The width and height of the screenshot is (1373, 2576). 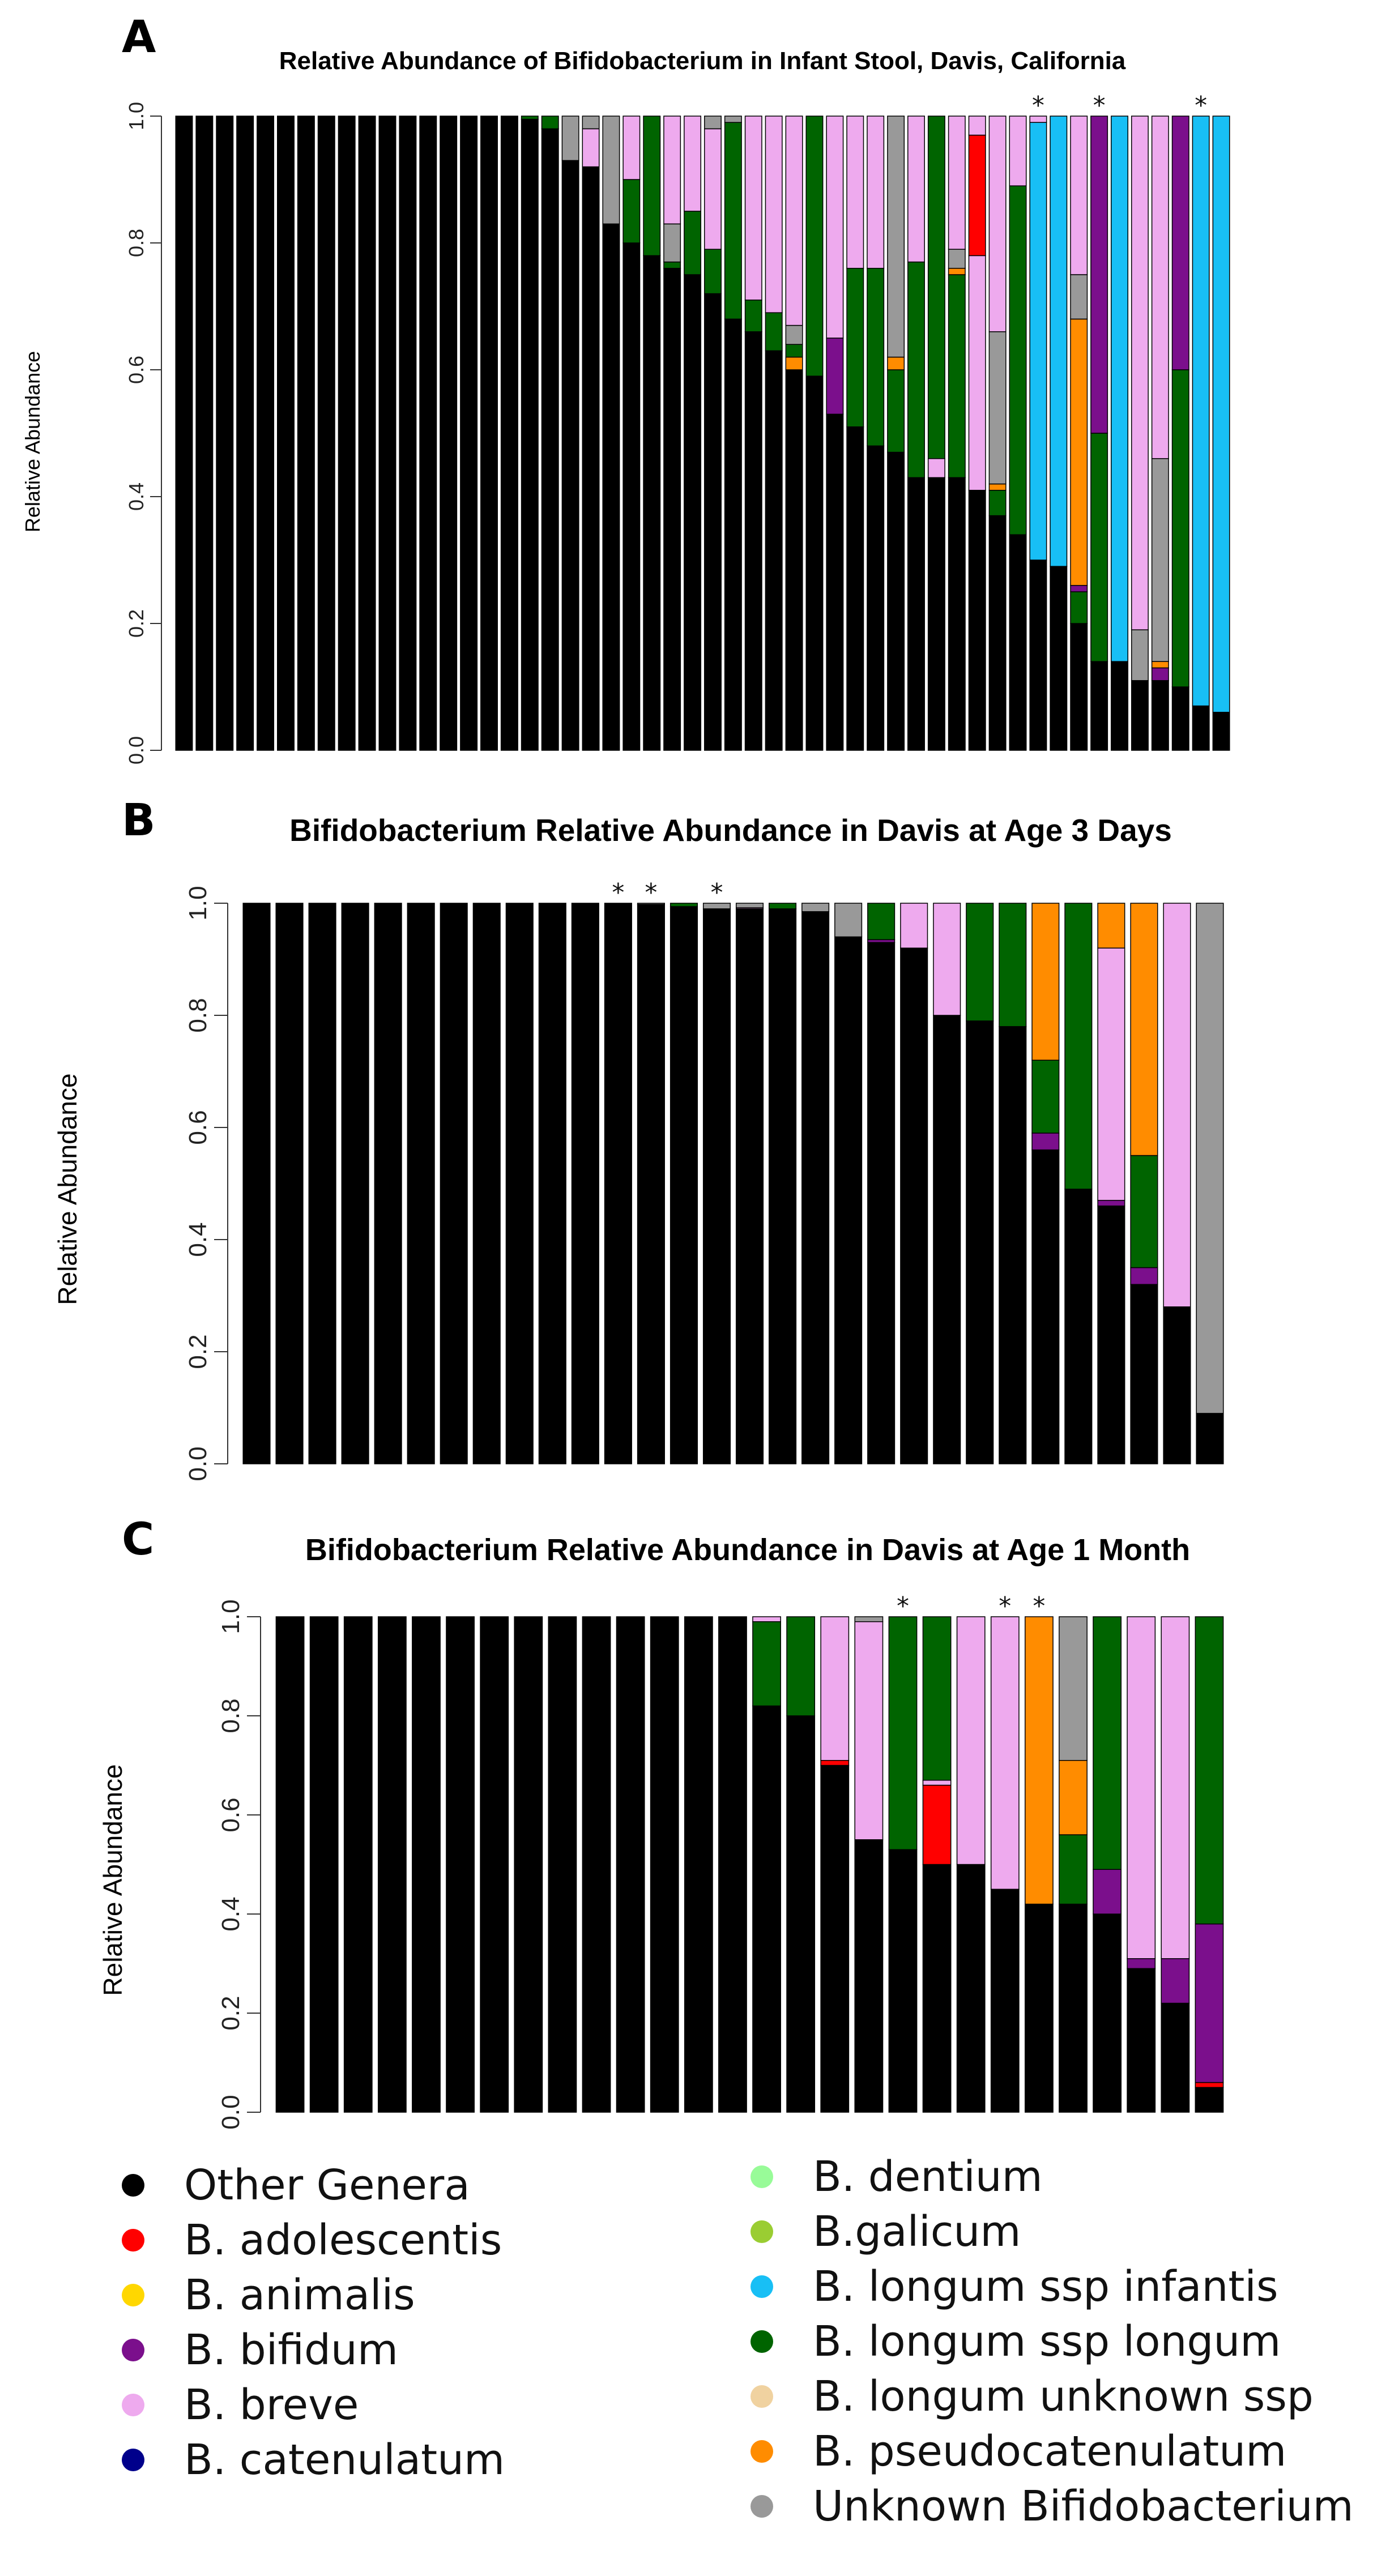 What do you see at coordinates (327, 2185) in the screenshot?
I see `legend-label: Other Genera` at bounding box center [327, 2185].